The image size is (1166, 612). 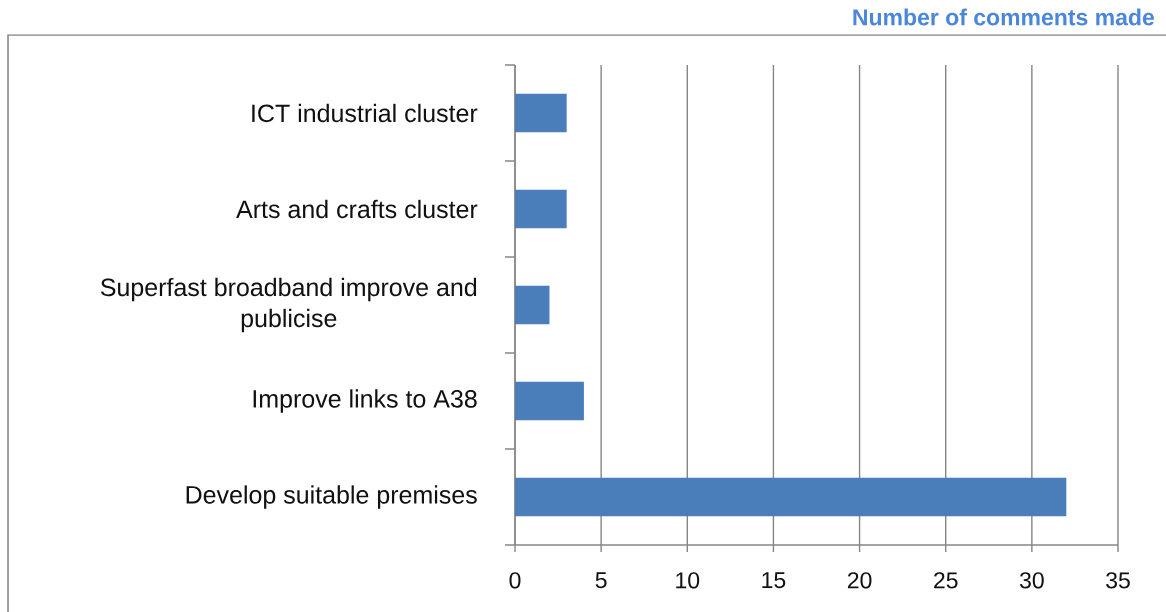 I want to click on y-tick-label: Develop suitable premises, so click(x=331, y=497).